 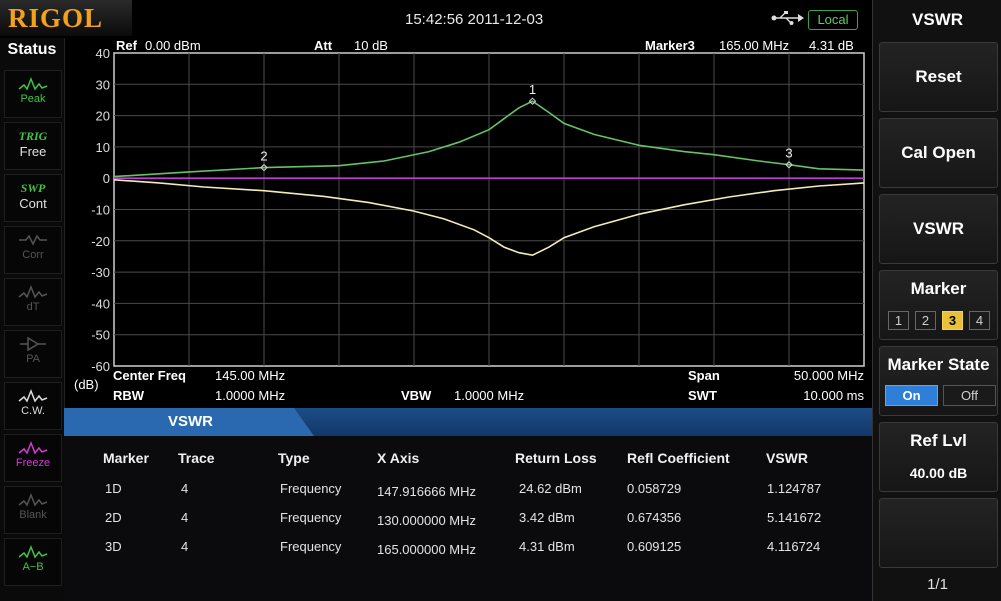 I want to click on center-freq-value: 145.00 MHz, so click(x=250, y=375).